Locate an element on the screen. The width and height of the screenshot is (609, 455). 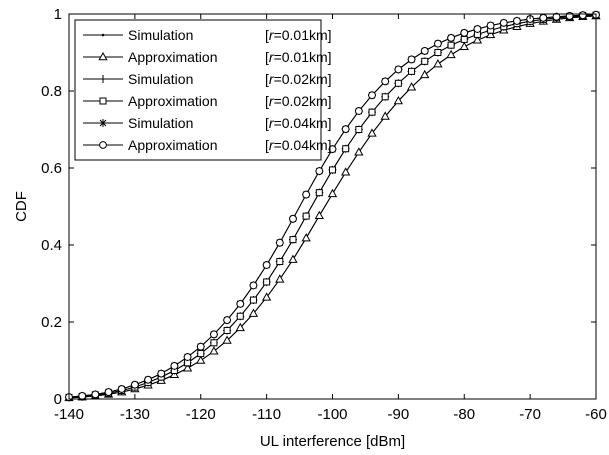
x-tick-label: -60 is located at coordinates (596, 414).